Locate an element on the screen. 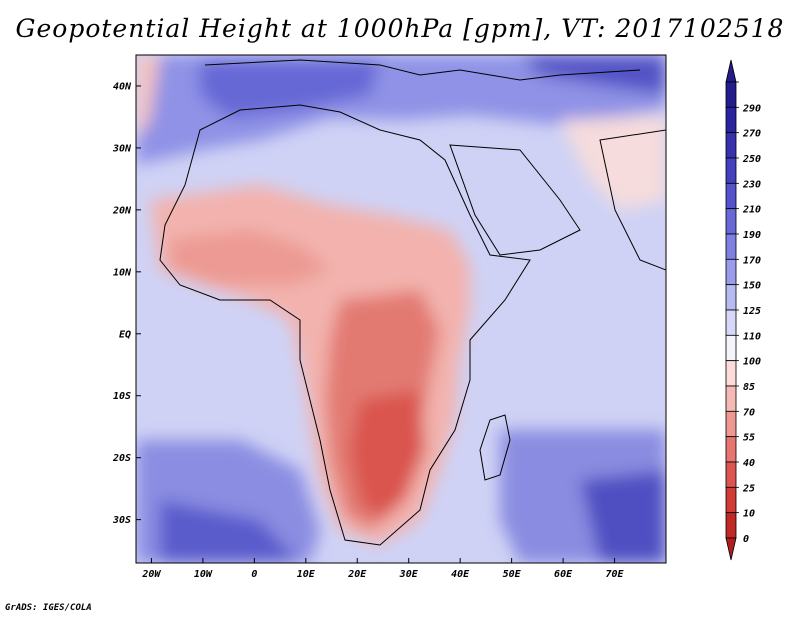  colorbar-label: 25 is located at coordinates (748, 488).